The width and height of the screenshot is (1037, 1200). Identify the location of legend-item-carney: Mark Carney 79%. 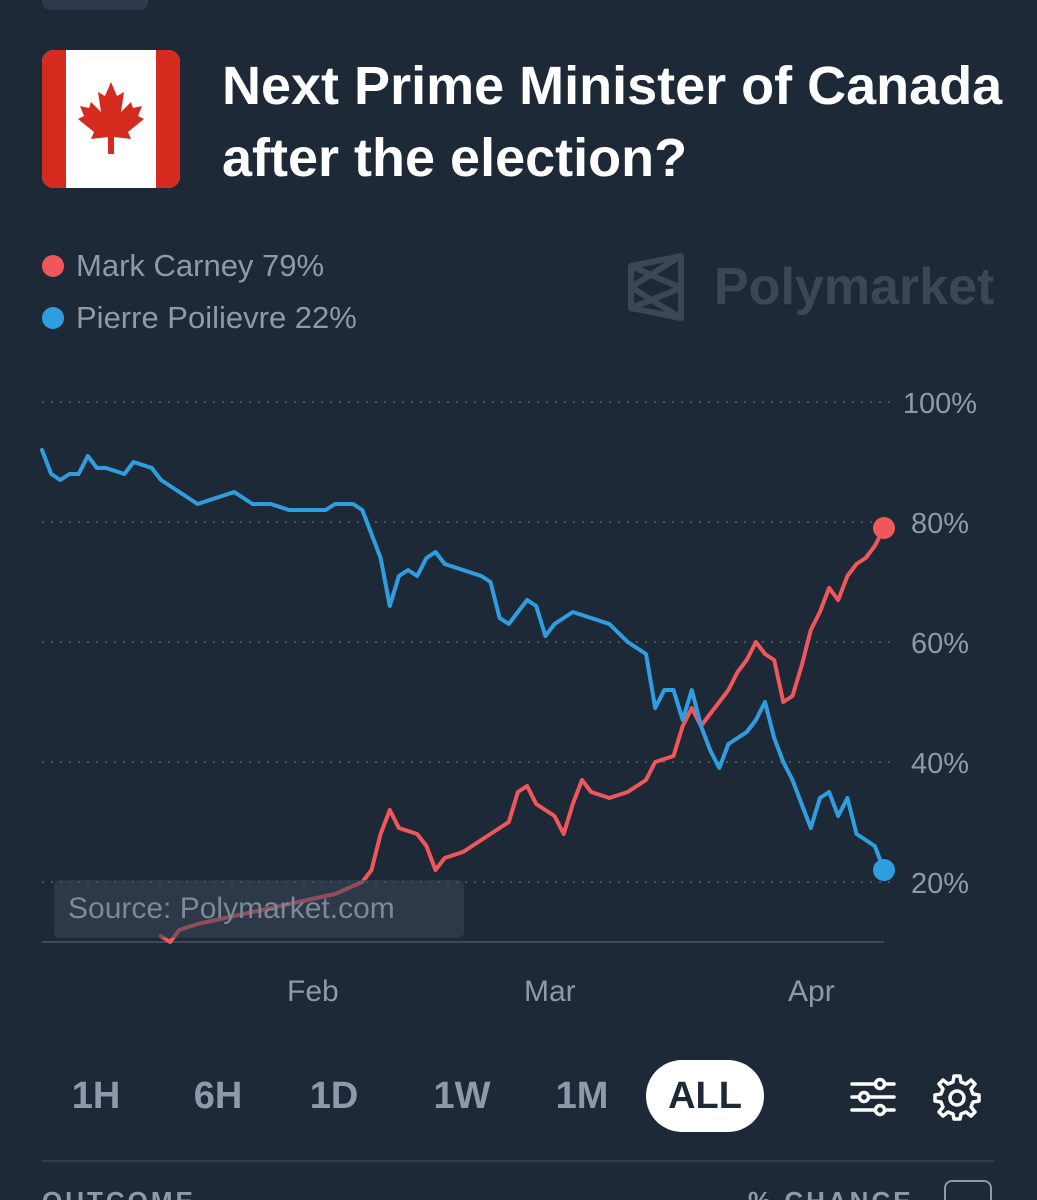
(199, 266).